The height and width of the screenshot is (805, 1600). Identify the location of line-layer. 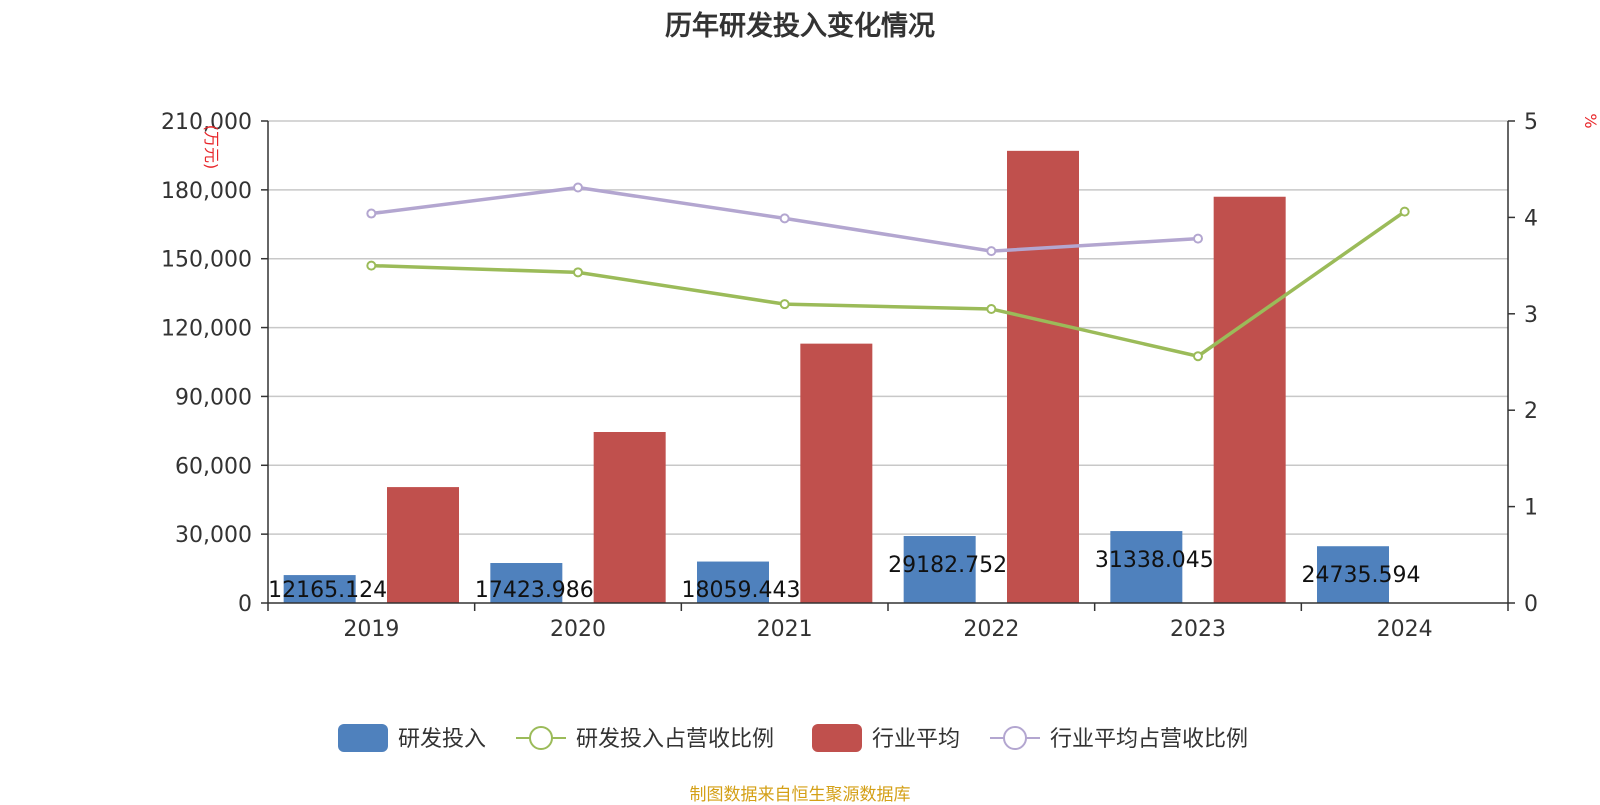
(888, 272).